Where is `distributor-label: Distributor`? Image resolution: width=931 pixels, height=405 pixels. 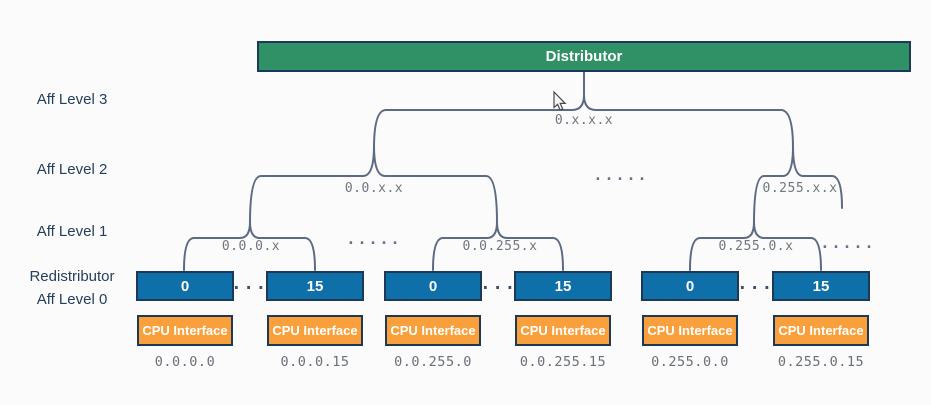 distributor-label: Distributor is located at coordinates (584, 56).